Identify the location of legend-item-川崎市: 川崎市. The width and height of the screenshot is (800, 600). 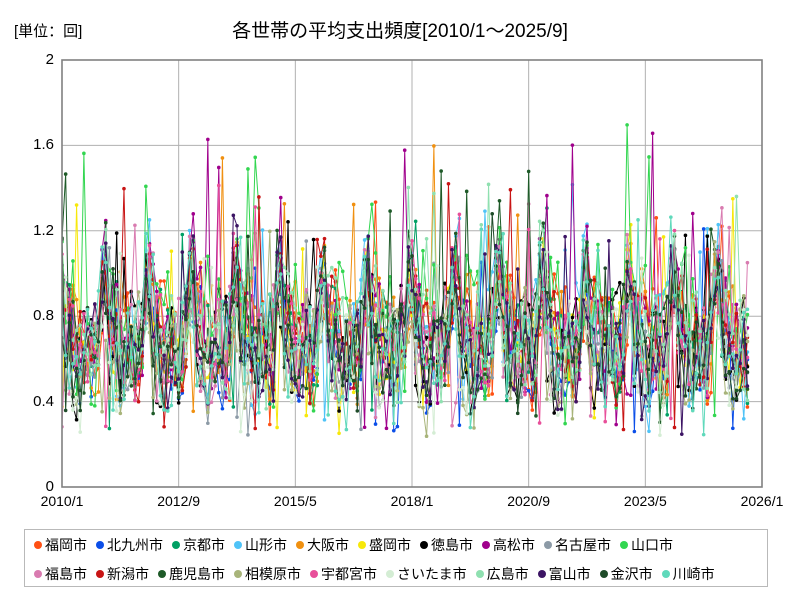
(688, 574).